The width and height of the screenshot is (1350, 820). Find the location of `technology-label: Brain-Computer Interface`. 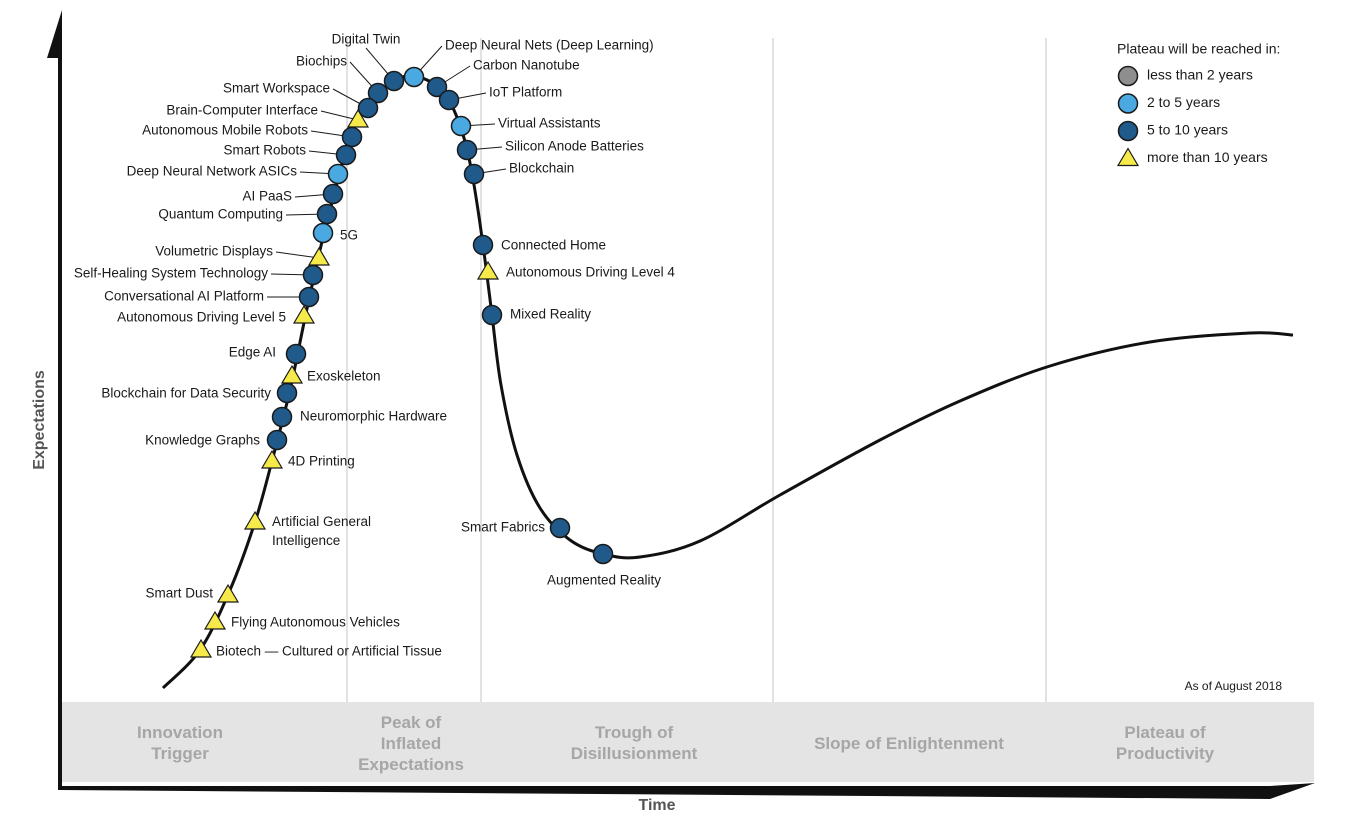

technology-label: Brain-Computer Interface is located at coordinates (242, 110).